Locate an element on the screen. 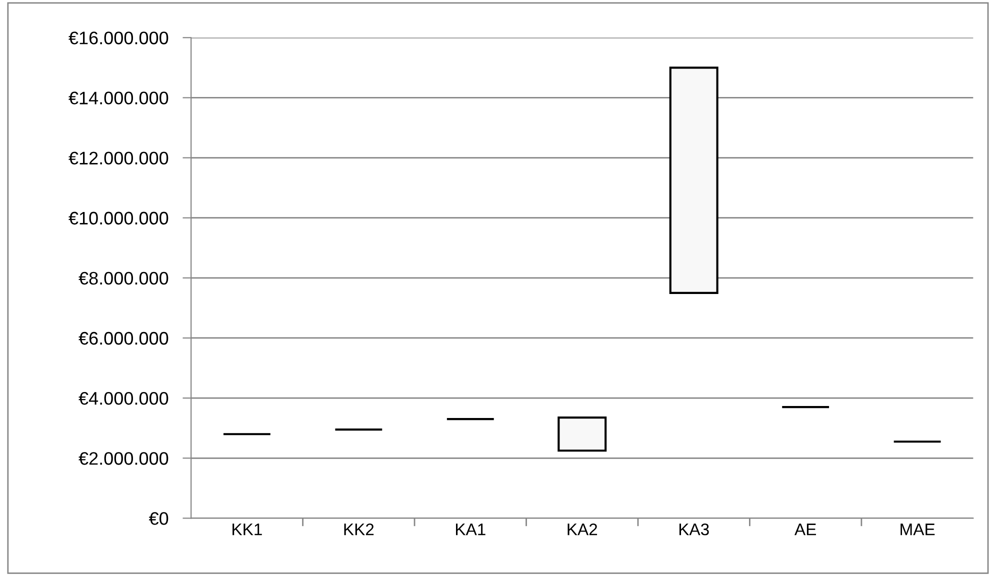  y-tick-label: €8.000.000 is located at coordinates (123, 278).